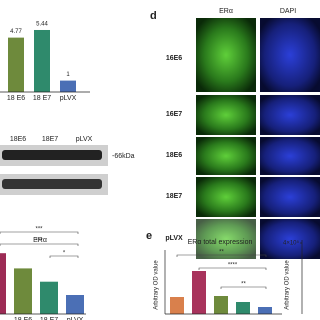 The image size is (320, 320). What do you see at coordinates (174, 238) in the screenshot?
I see `row-label: pLVX` at bounding box center [174, 238].